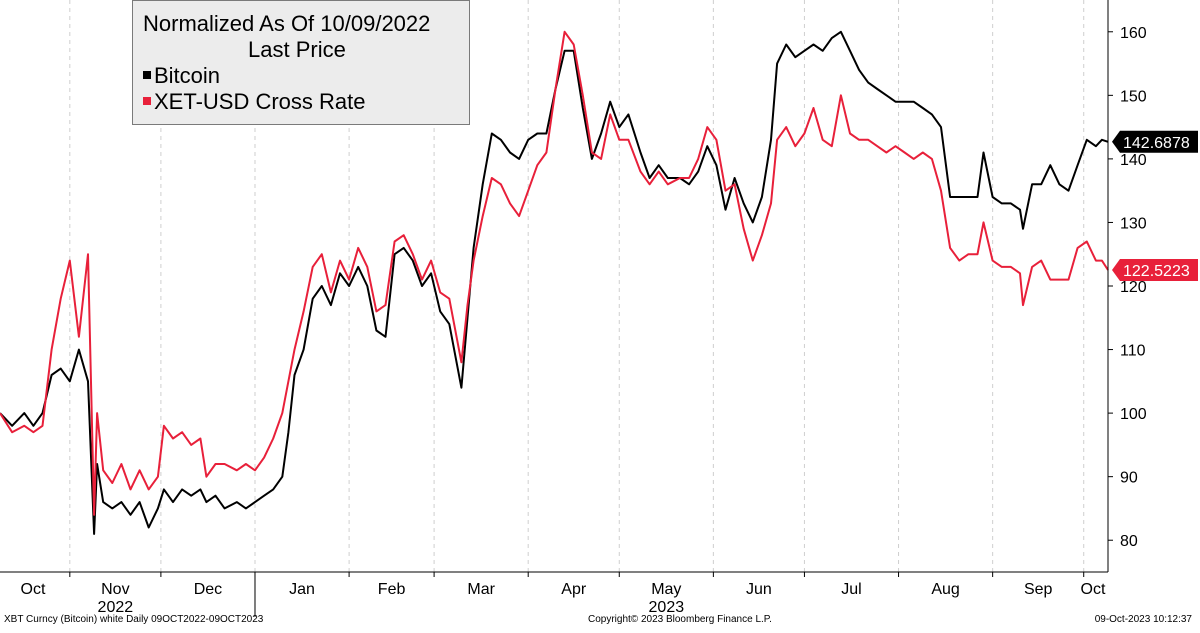  Describe the element at coordinates (1038, 589) in the screenshot. I see `x-tick-label: Sep` at that location.